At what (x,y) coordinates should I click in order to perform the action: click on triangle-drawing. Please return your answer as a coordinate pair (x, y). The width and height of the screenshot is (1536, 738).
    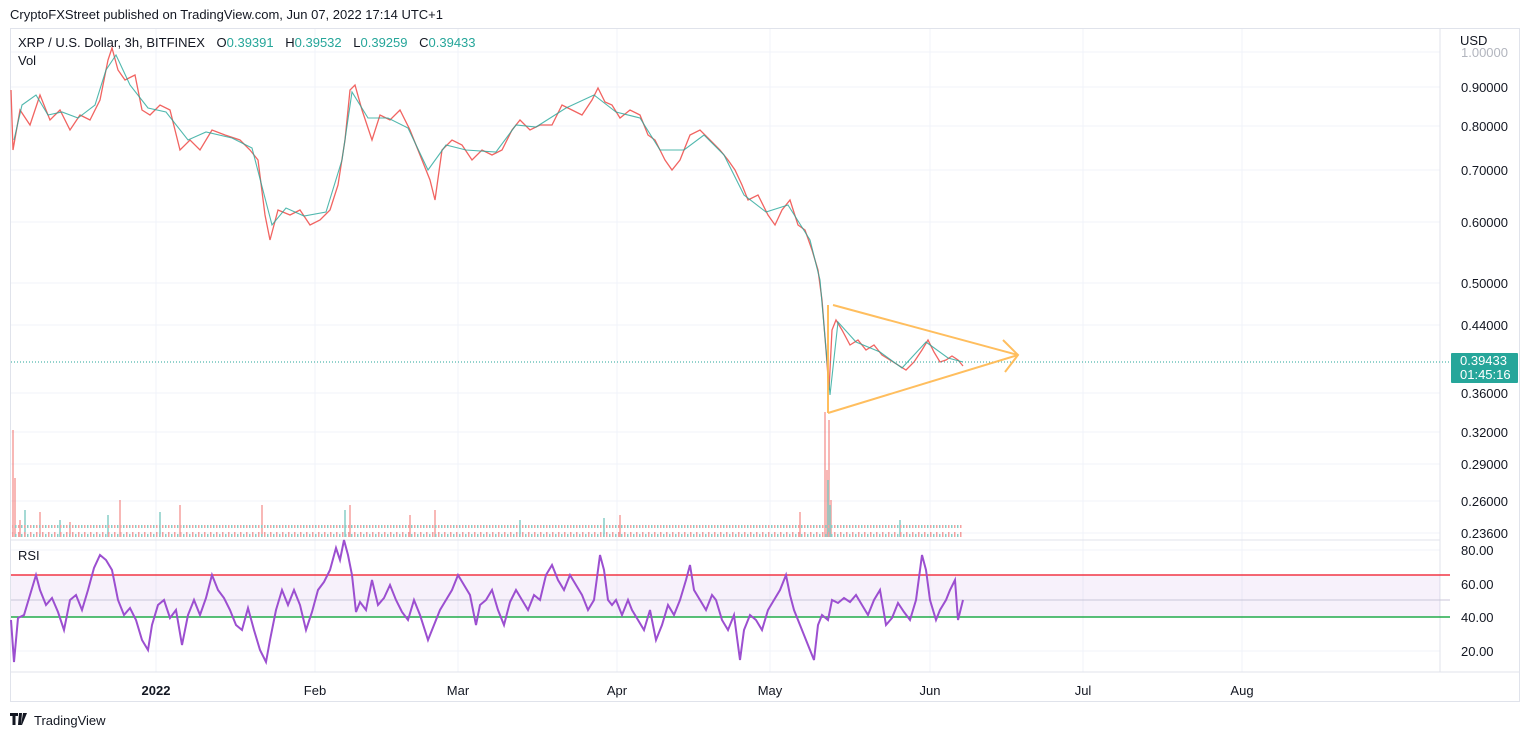
    Looking at the image, I should click on (923, 359).